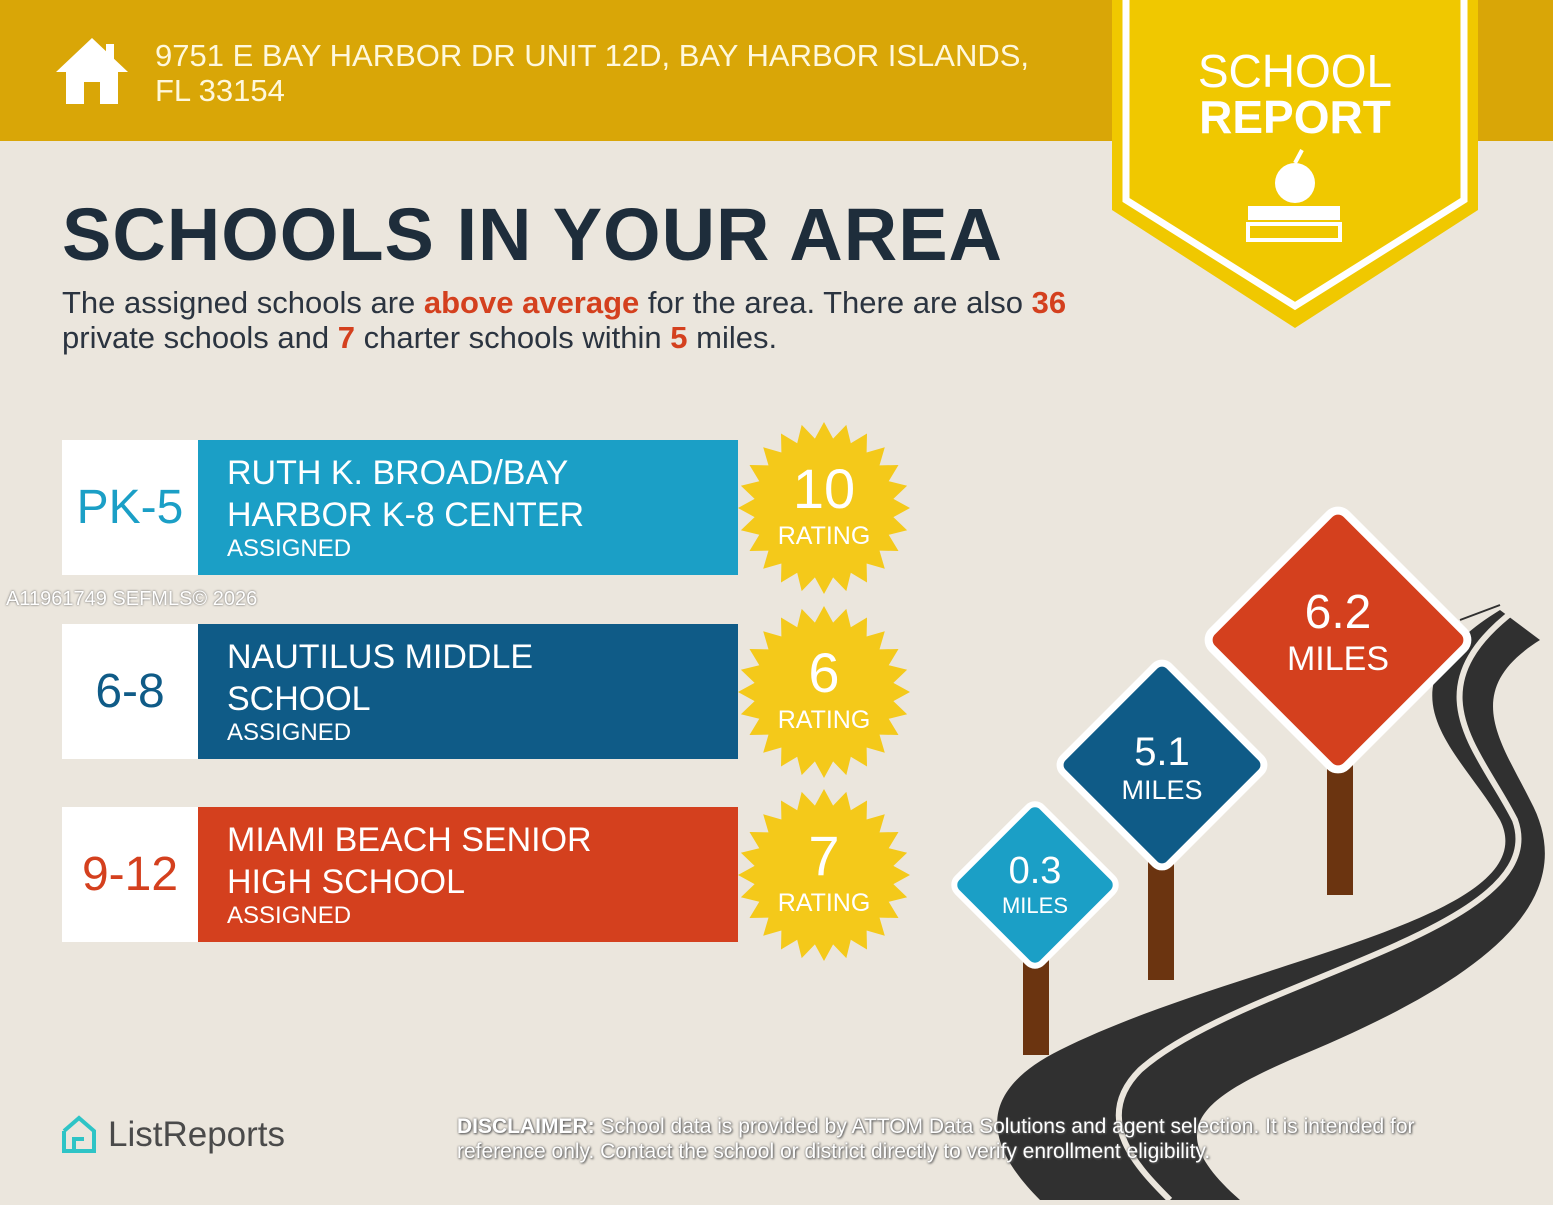 The width and height of the screenshot is (1553, 1205). I want to click on rating-value: 10, so click(824, 488).